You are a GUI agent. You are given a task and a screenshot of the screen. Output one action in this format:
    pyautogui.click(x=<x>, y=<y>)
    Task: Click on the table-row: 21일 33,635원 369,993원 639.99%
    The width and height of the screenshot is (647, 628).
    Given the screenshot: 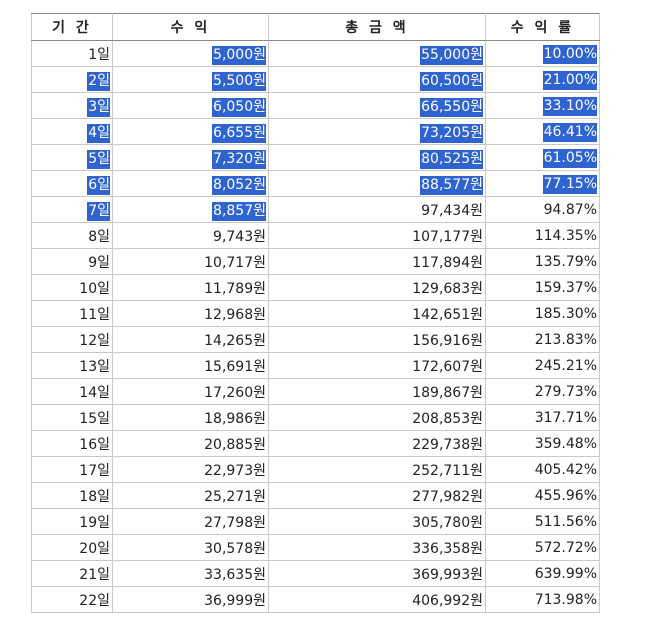 What is the action you would take?
    pyautogui.click(x=315, y=573)
    